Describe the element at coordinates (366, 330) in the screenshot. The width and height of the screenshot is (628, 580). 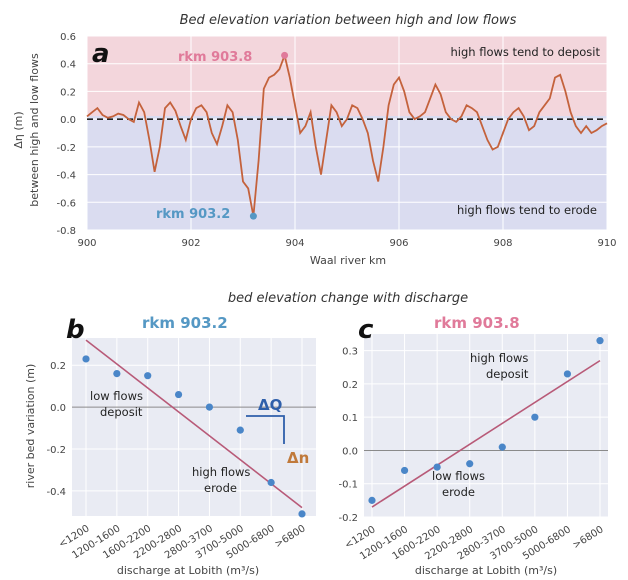
I see `panel-c-label: c` at that location.